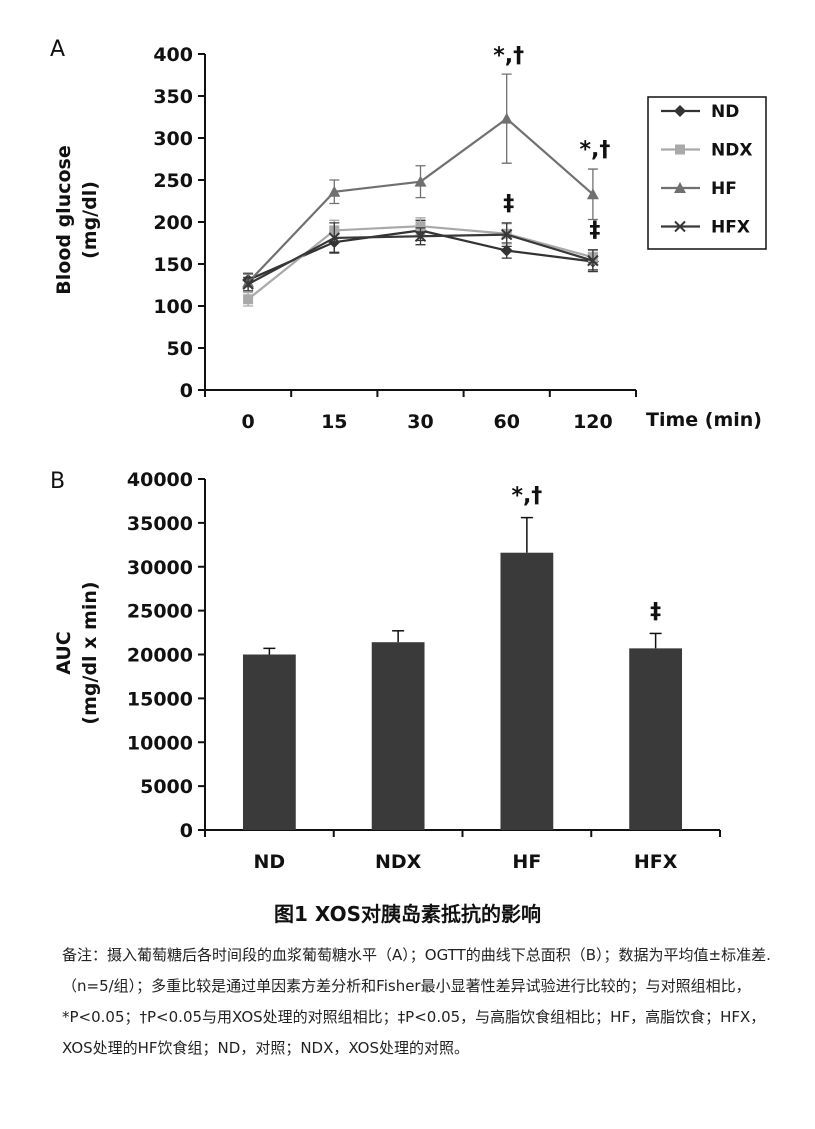 Image resolution: width=815 pixels, height=1129 pixels. What do you see at coordinates (730, 228) in the screenshot?
I see `legend-label: HFX` at bounding box center [730, 228].